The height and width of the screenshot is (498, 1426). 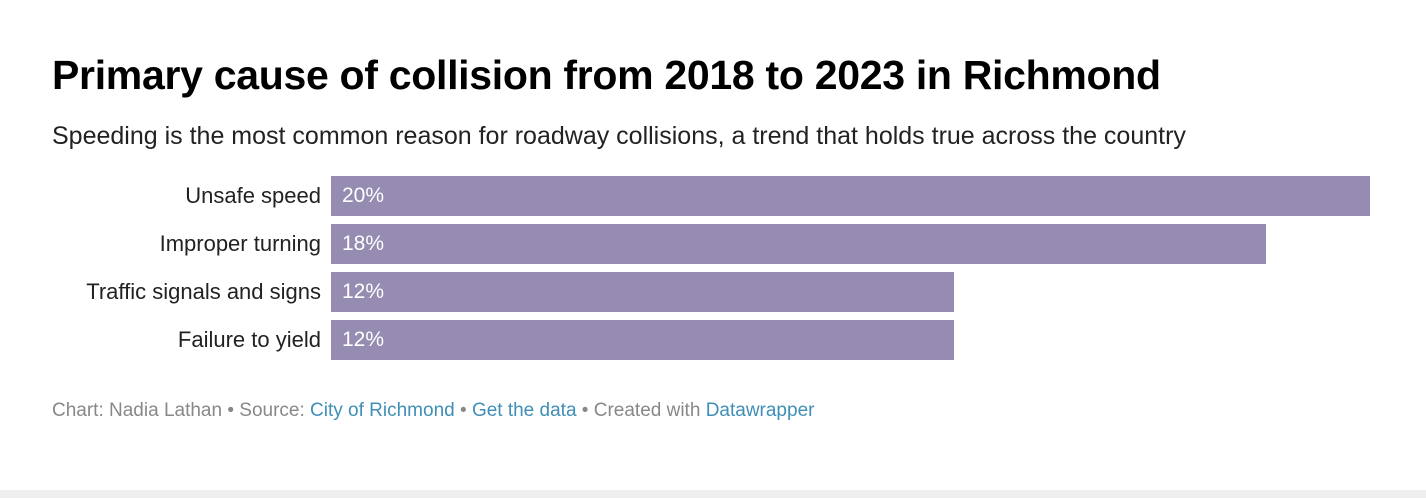 What do you see at coordinates (203, 291) in the screenshot?
I see `category-label: Traffic signals and signs` at bounding box center [203, 291].